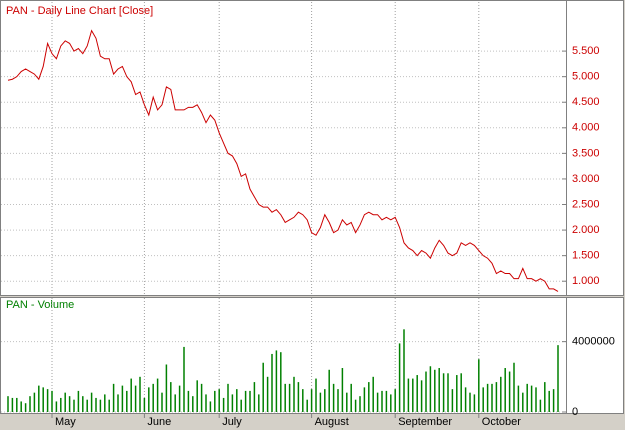  What do you see at coordinates (232, 422) in the screenshot?
I see `x-tick-label: July` at bounding box center [232, 422].